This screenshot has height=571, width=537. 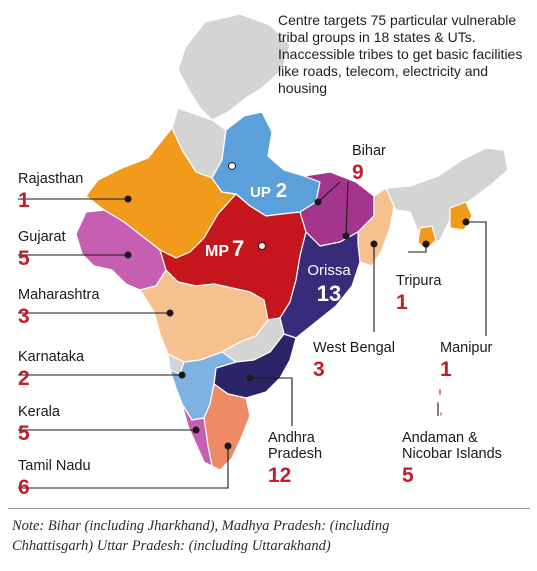 I want to click on leader-dot-gujarat, so click(x=128, y=255).